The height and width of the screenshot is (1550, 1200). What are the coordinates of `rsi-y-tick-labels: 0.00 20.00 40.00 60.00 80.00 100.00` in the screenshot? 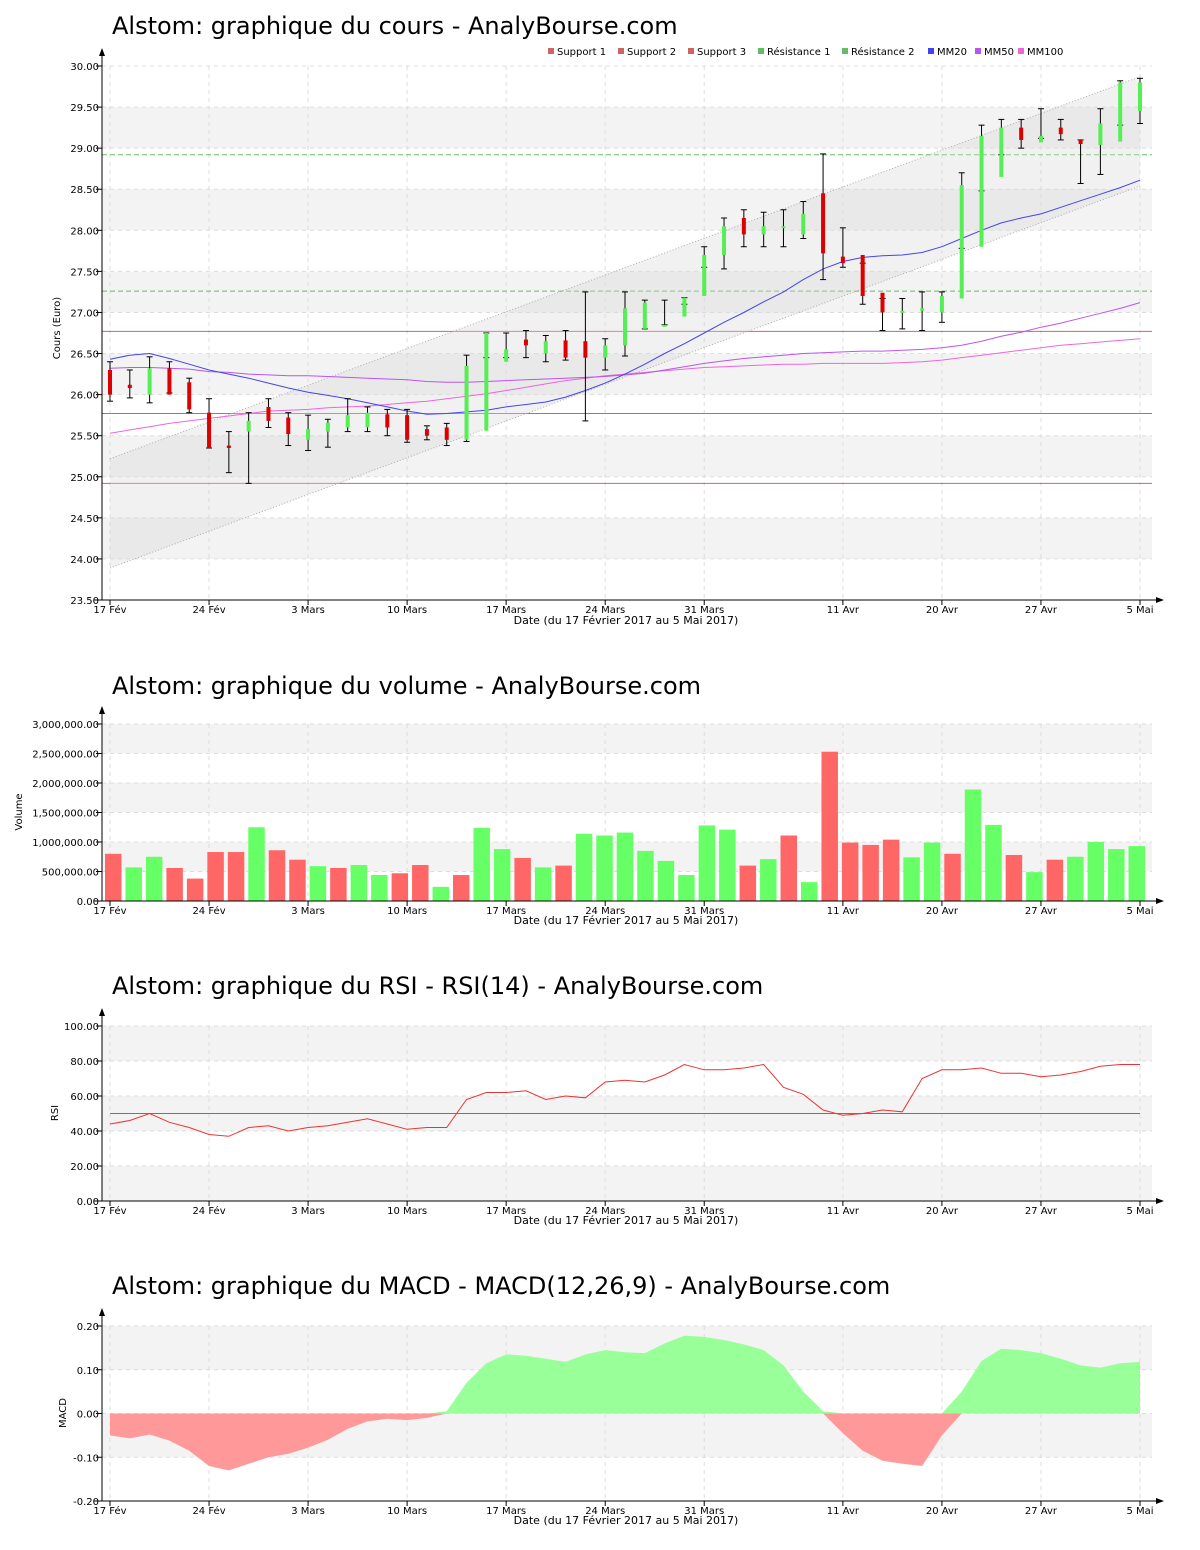 It's located at (81, 1115).